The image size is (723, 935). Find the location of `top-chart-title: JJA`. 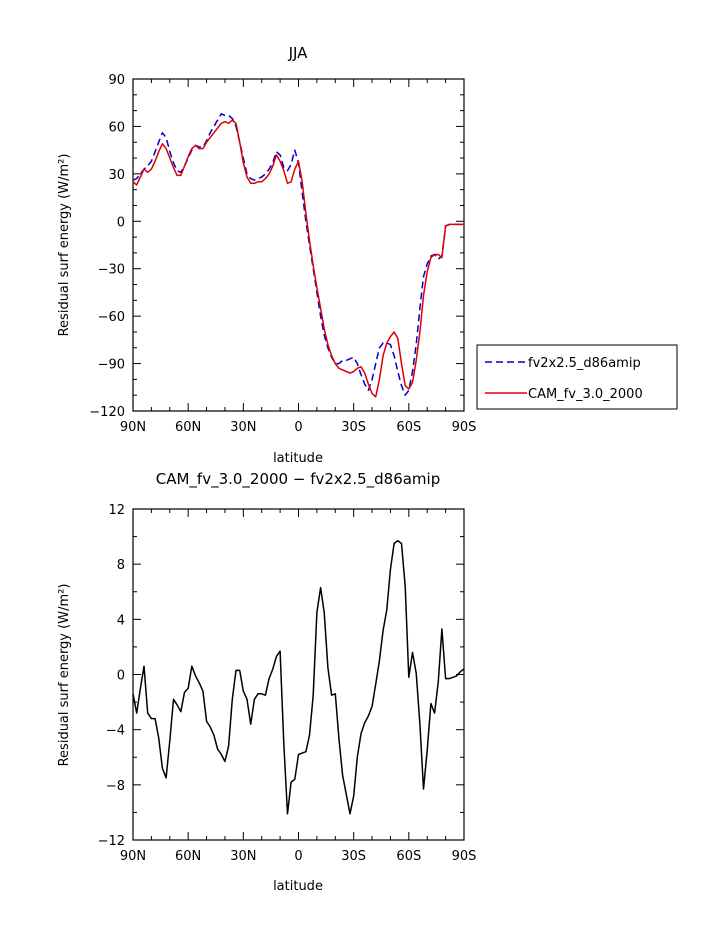

top-chart-title: JJA is located at coordinates (298, 53).